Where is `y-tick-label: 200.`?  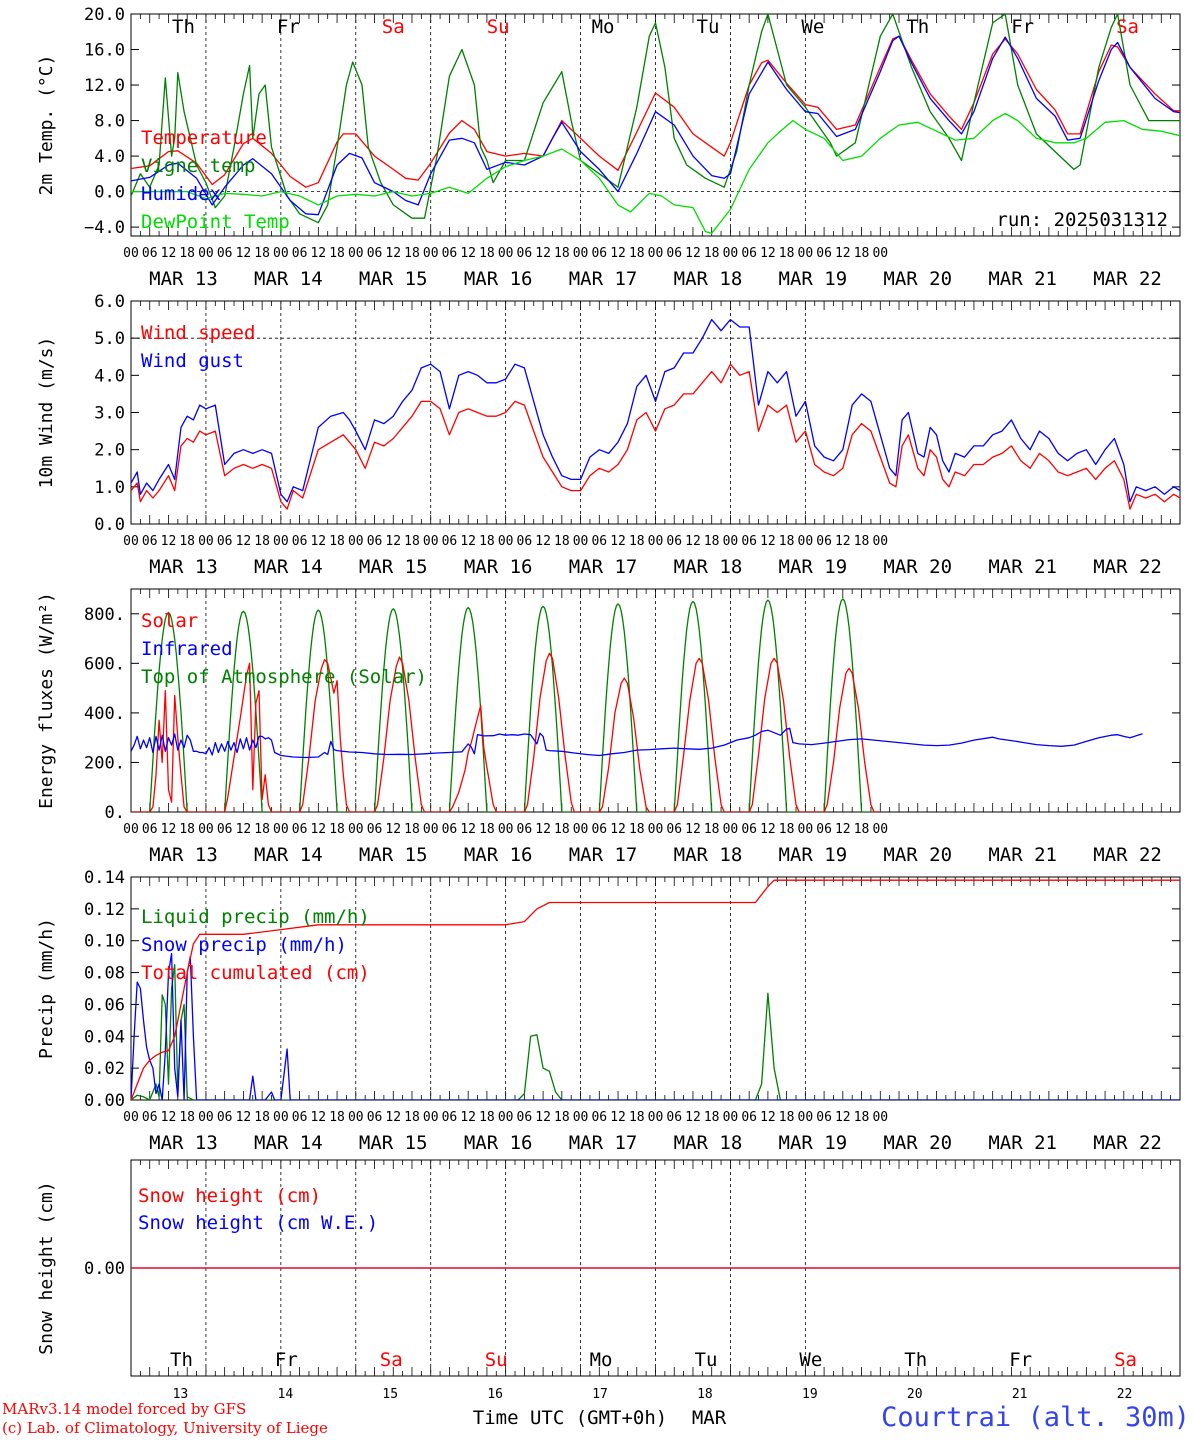
y-tick-label: 200. is located at coordinates (104, 763).